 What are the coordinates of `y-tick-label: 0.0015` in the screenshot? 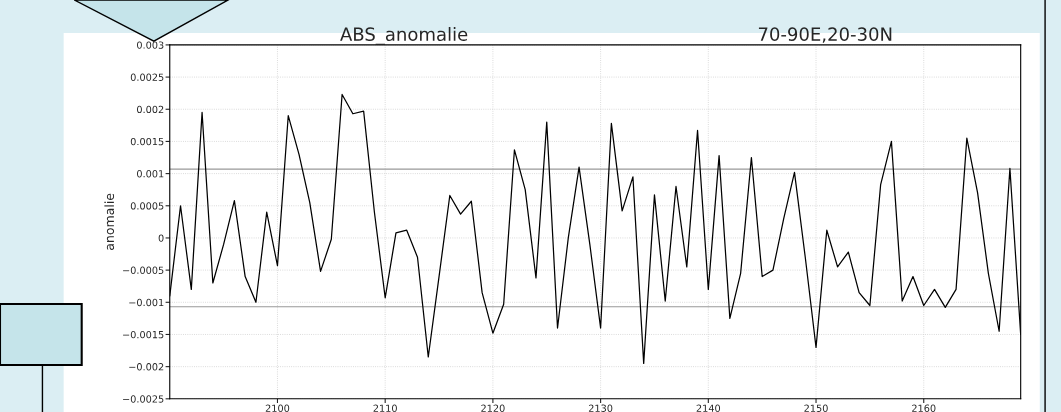 It's located at (147, 141).